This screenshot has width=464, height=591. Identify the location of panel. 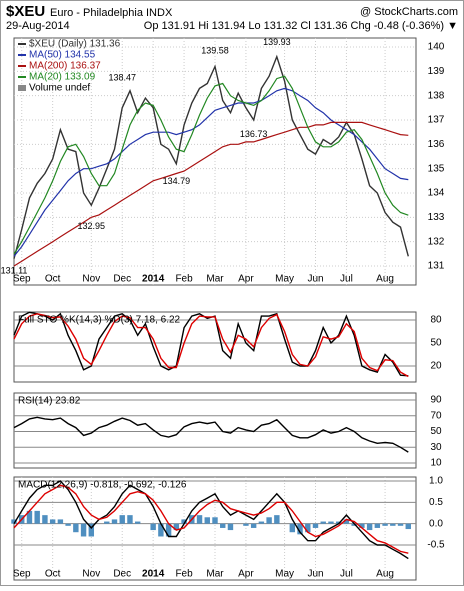
(215, 430).